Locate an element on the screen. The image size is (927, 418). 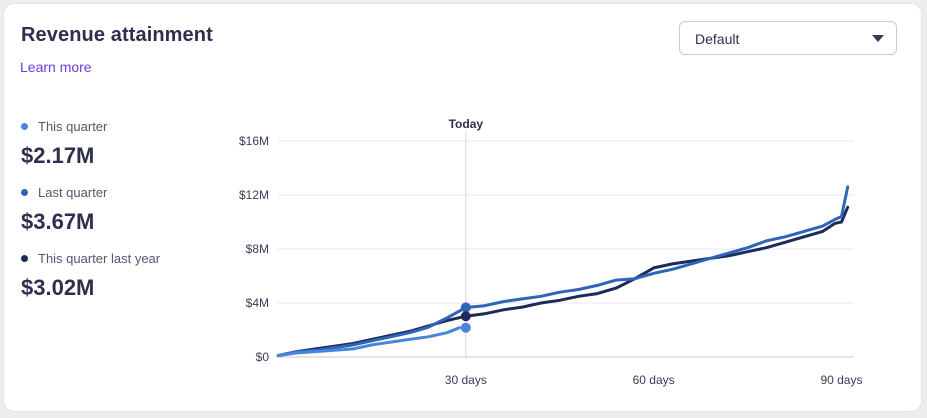
card-title: Revenue attainment is located at coordinates (117, 35).